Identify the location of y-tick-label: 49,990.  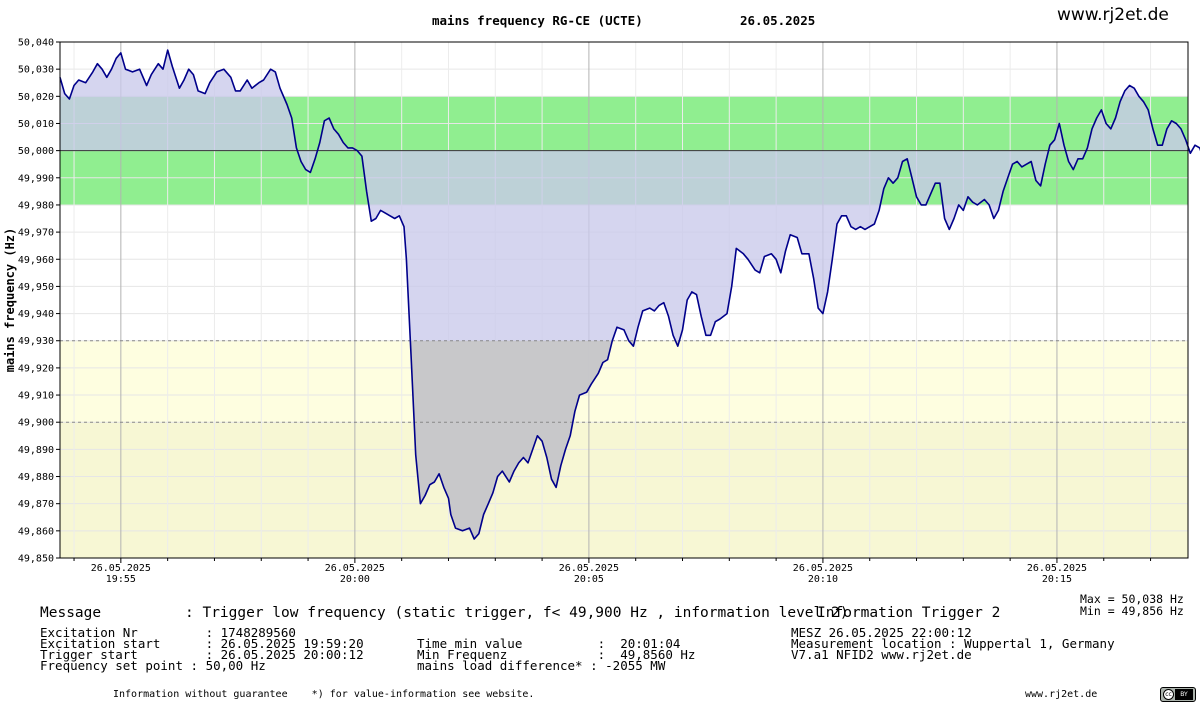
(36, 178).